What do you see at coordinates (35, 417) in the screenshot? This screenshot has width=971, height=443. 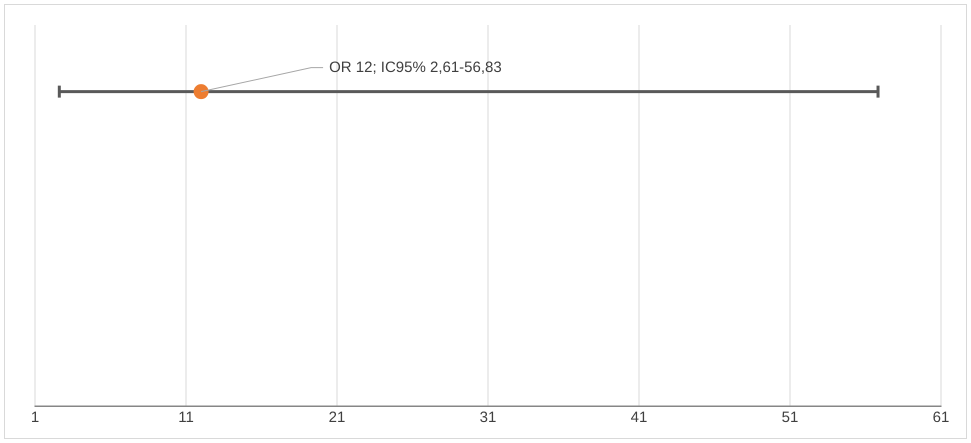 I see `x-tick-label: 1` at bounding box center [35, 417].